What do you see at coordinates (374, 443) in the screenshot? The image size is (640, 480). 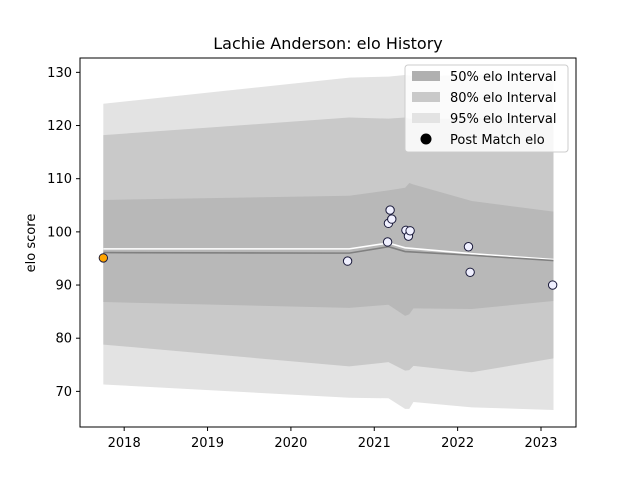 I see `x-tick-label: 2021` at bounding box center [374, 443].